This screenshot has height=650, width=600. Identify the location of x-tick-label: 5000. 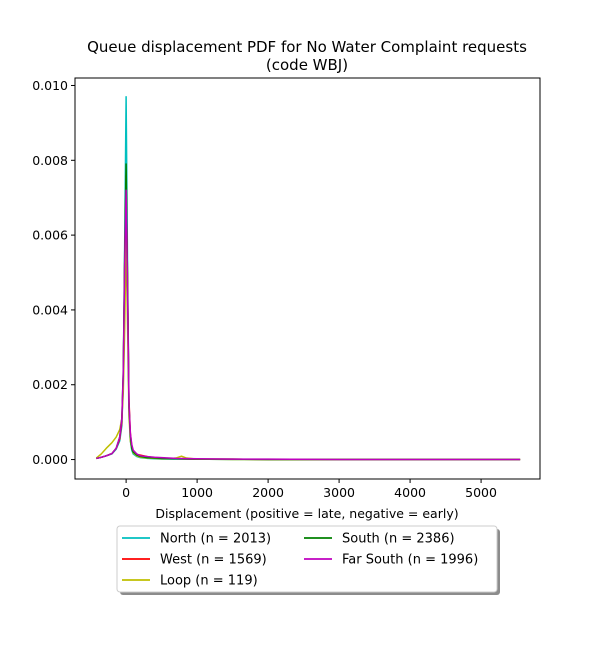
(481, 492).